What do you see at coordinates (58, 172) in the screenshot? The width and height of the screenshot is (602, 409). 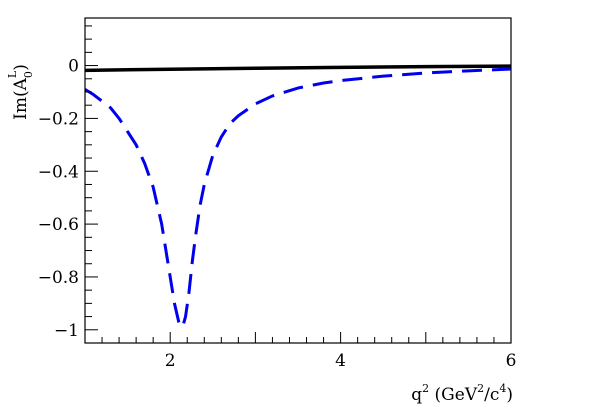 I see `y-tick-label: −0.4` at bounding box center [58, 172].